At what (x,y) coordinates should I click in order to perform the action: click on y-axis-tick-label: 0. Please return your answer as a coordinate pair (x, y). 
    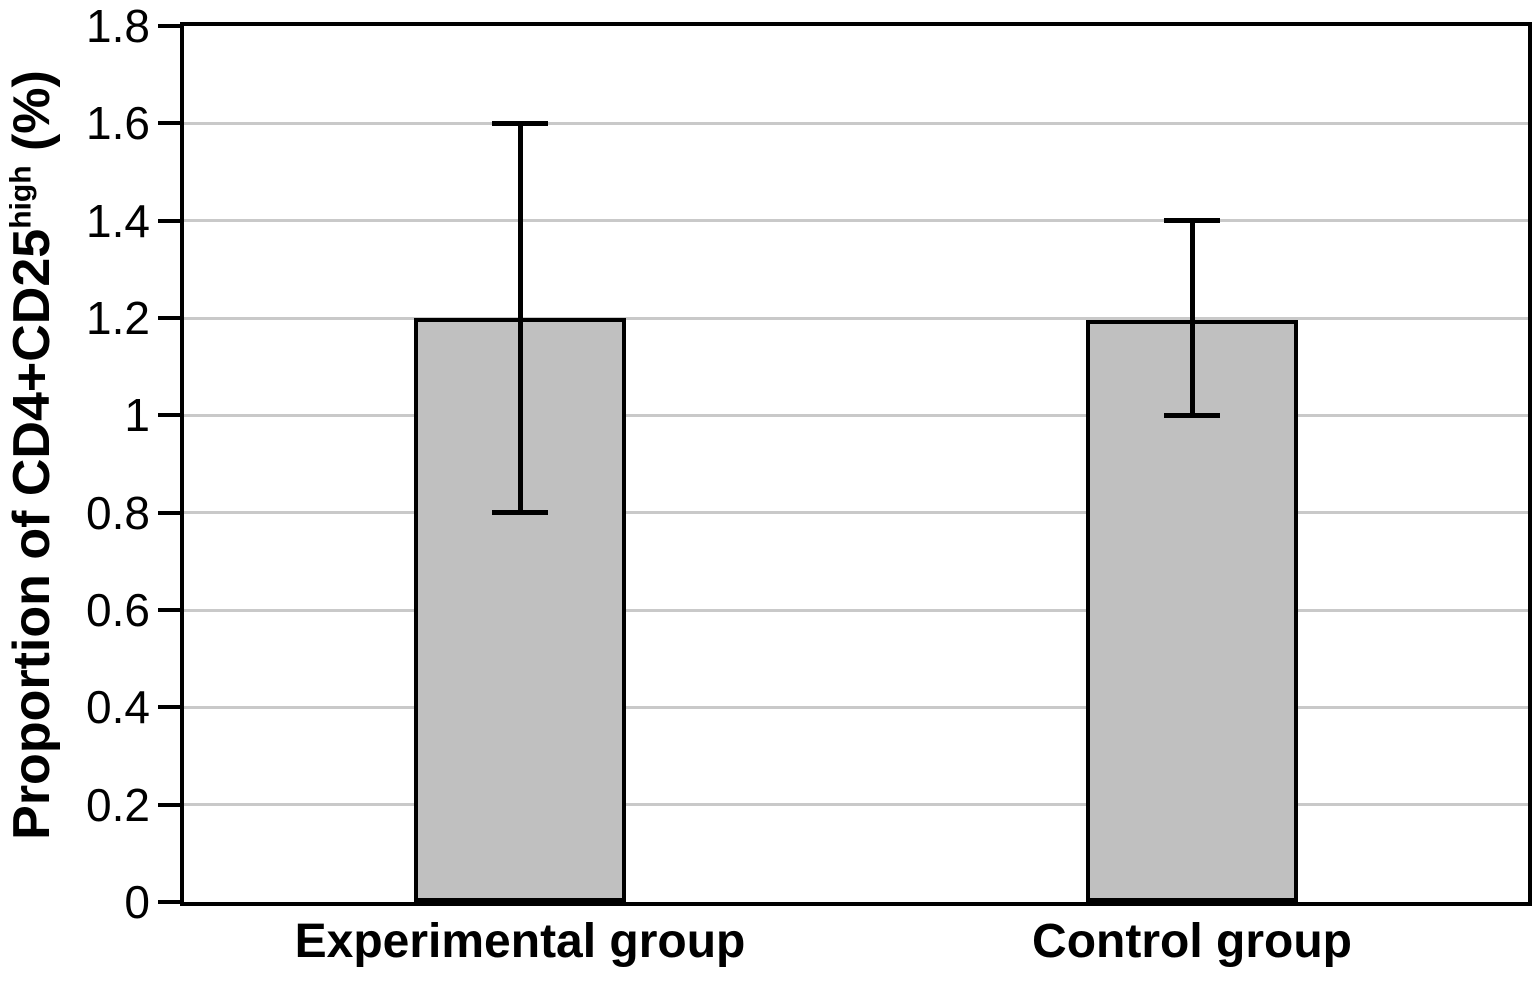
    Looking at the image, I should click on (137, 902).